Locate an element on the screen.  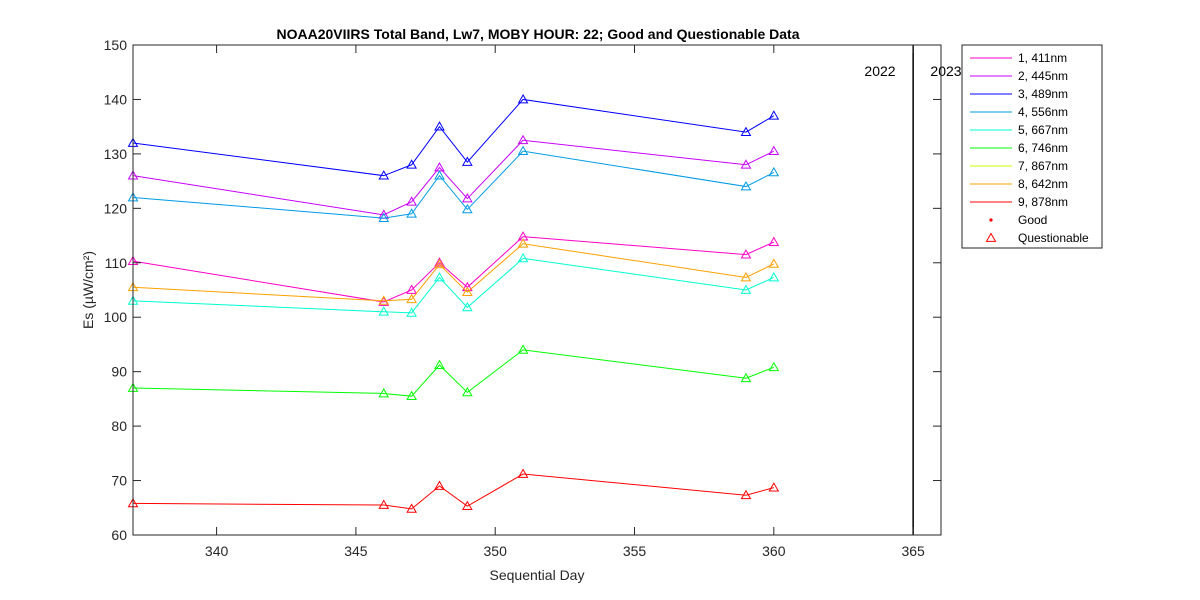
legend-entry: 9, 878nm is located at coordinates (1043, 202).